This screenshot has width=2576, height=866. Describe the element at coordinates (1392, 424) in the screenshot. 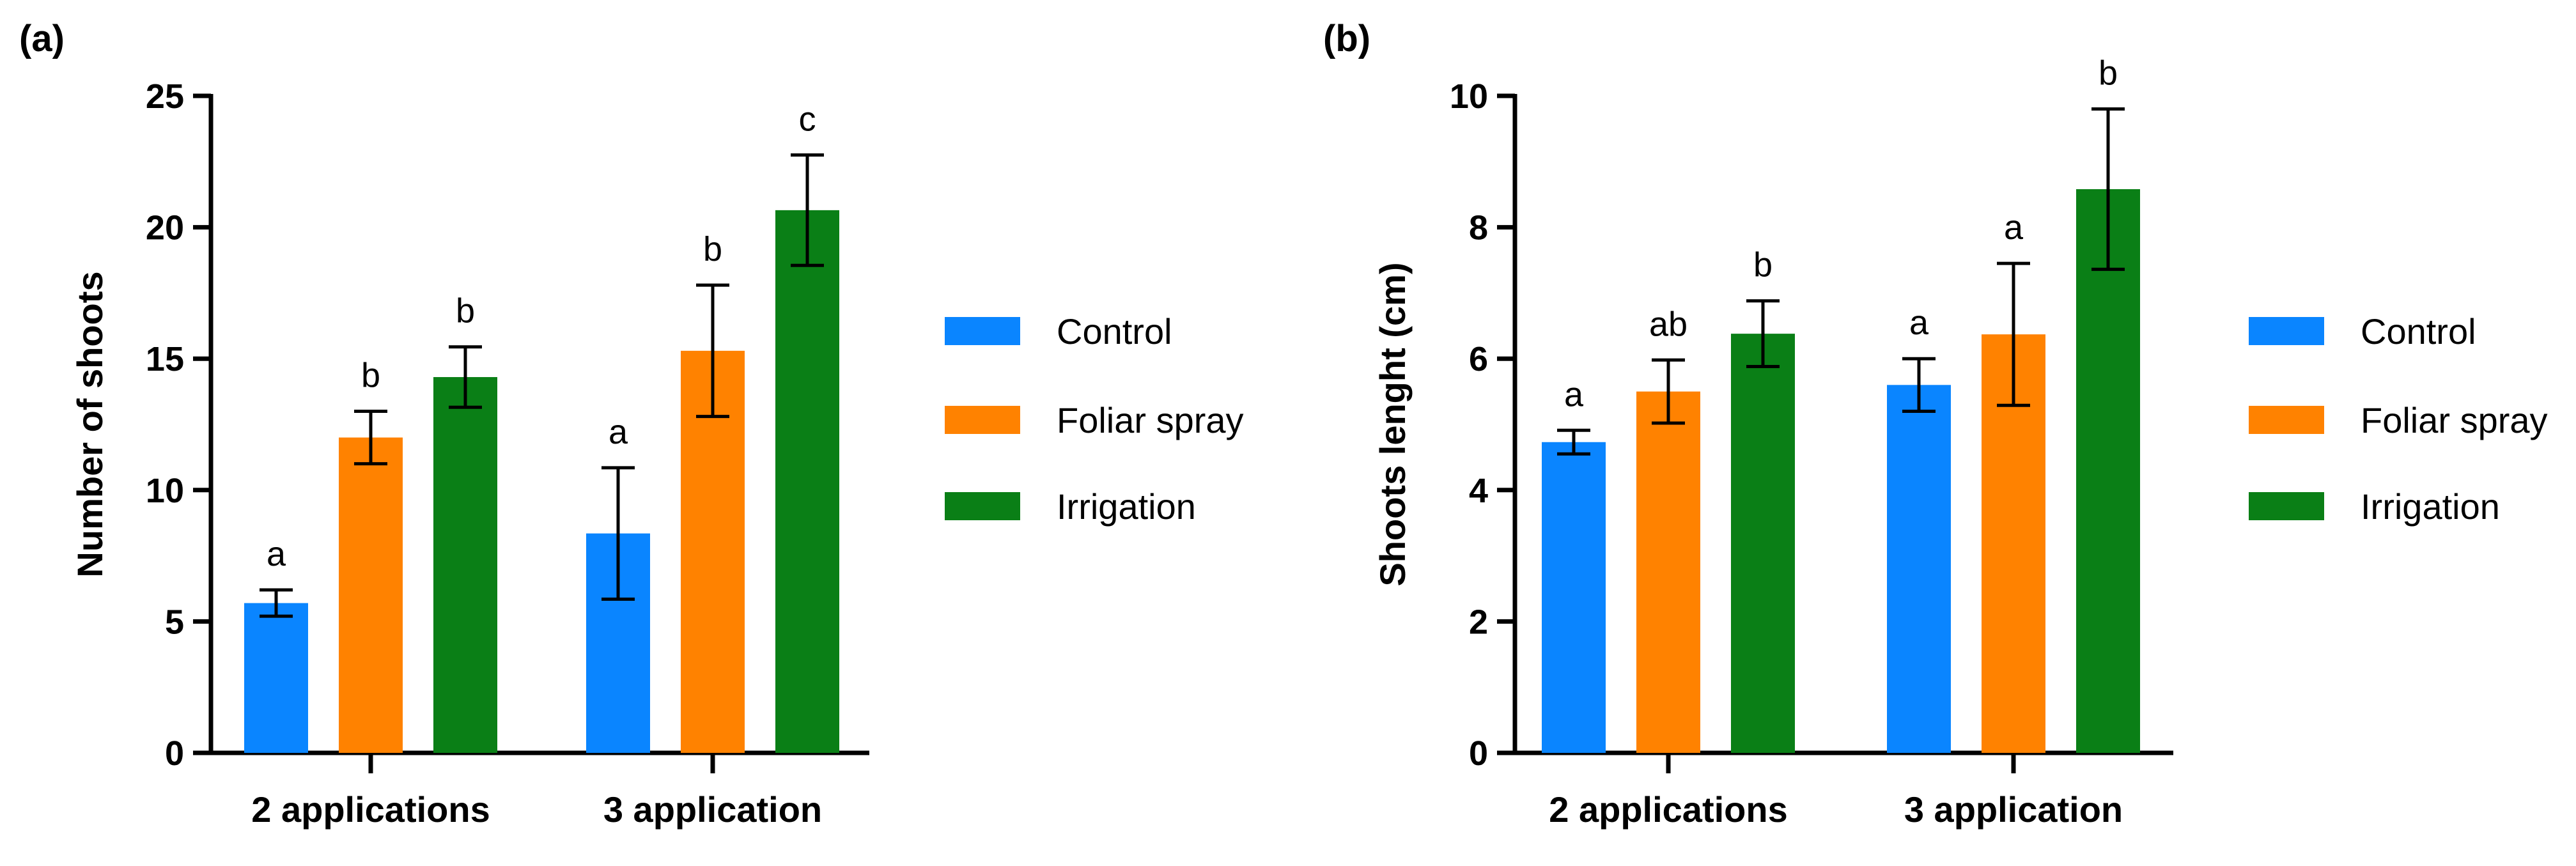

I see `y-axis-title: Shoots lenght (cm)` at that location.